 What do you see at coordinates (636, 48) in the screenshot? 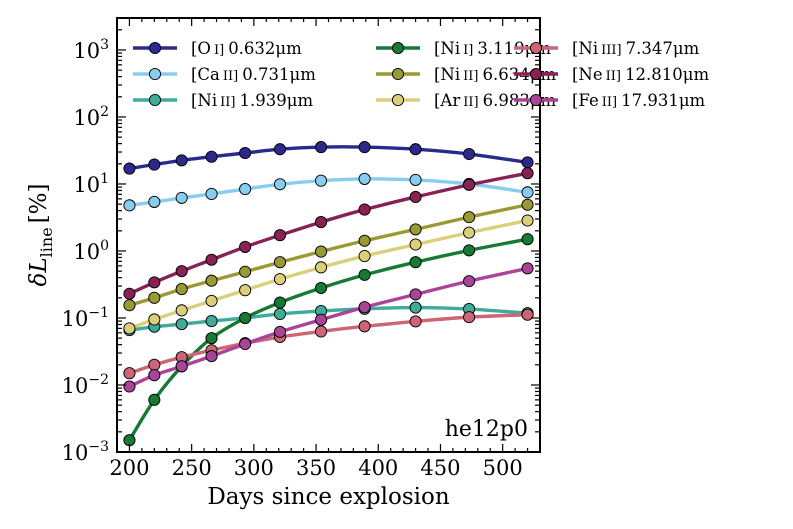
I see `legend-label: [Ni III] 7.347μm` at bounding box center [636, 48].